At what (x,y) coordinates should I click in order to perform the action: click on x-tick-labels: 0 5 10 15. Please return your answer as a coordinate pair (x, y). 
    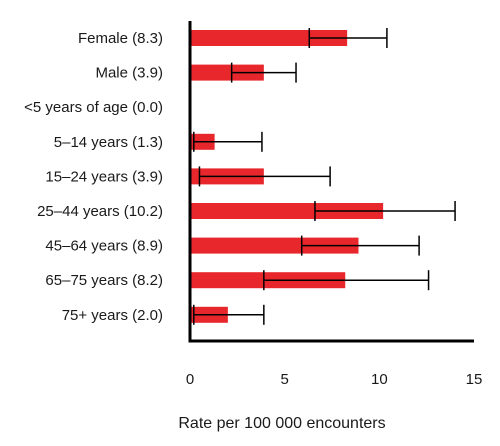
    Looking at the image, I should click on (334, 379).